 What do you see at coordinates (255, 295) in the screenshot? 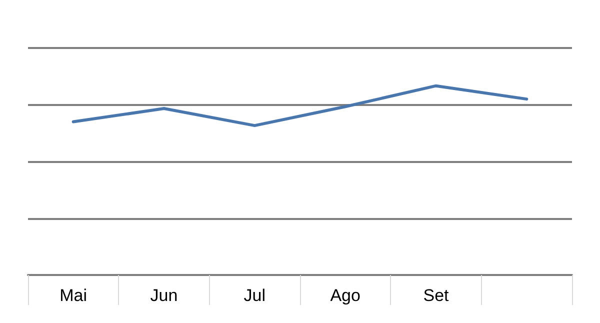
I see `x-tick-label: Jul` at bounding box center [255, 295].